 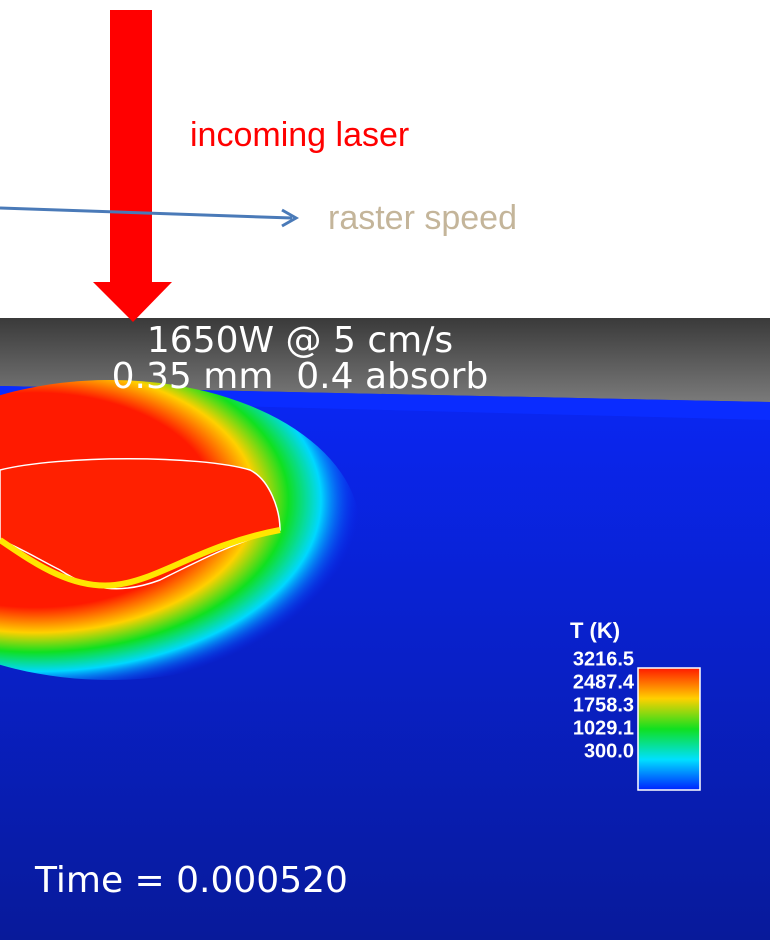 What do you see at coordinates (422, 218) in the screenshot?
I see `raster-label: raster speed` at bounding box center [422, 218].